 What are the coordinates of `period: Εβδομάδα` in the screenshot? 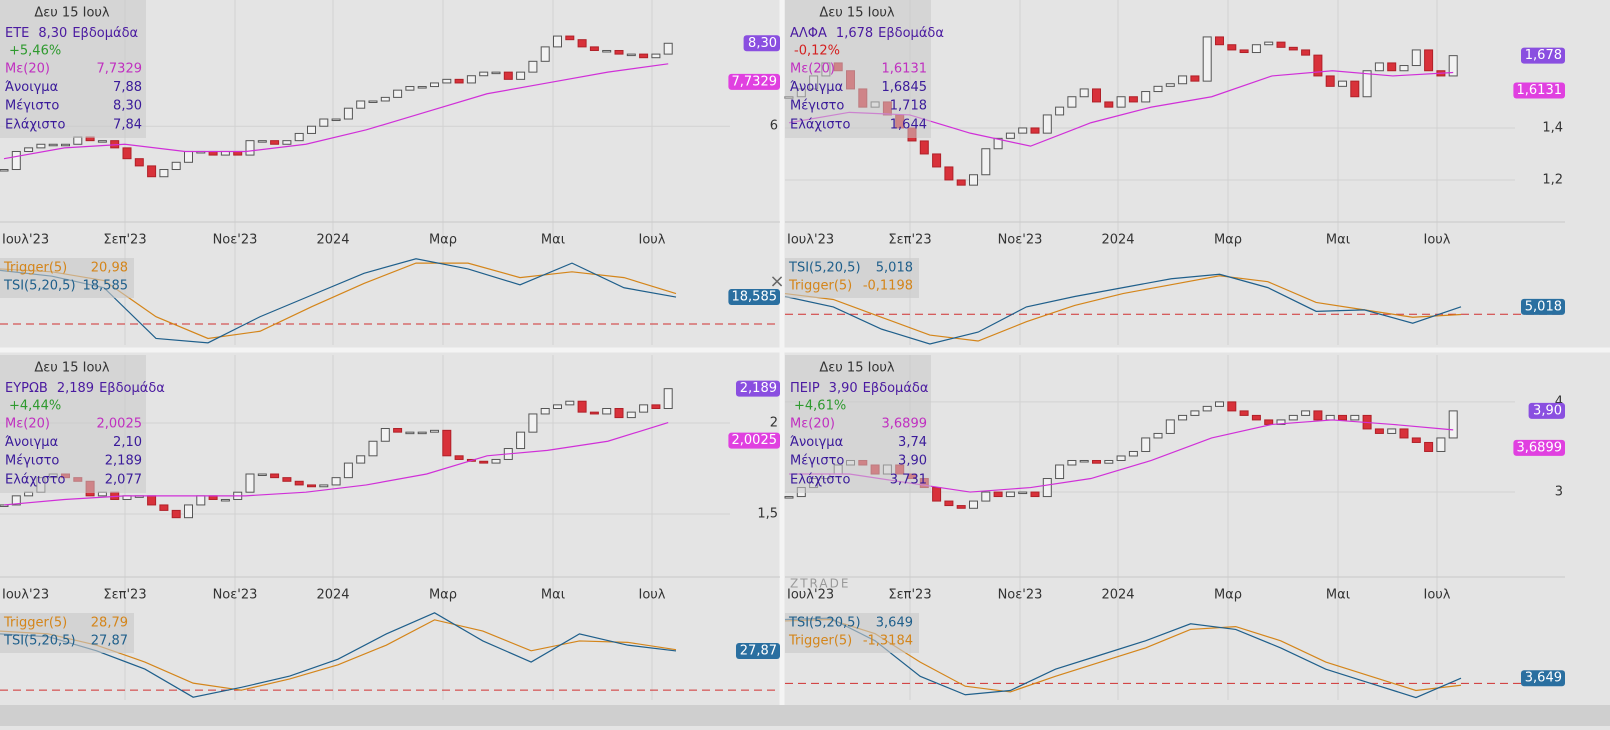 It's located at (132, 388).